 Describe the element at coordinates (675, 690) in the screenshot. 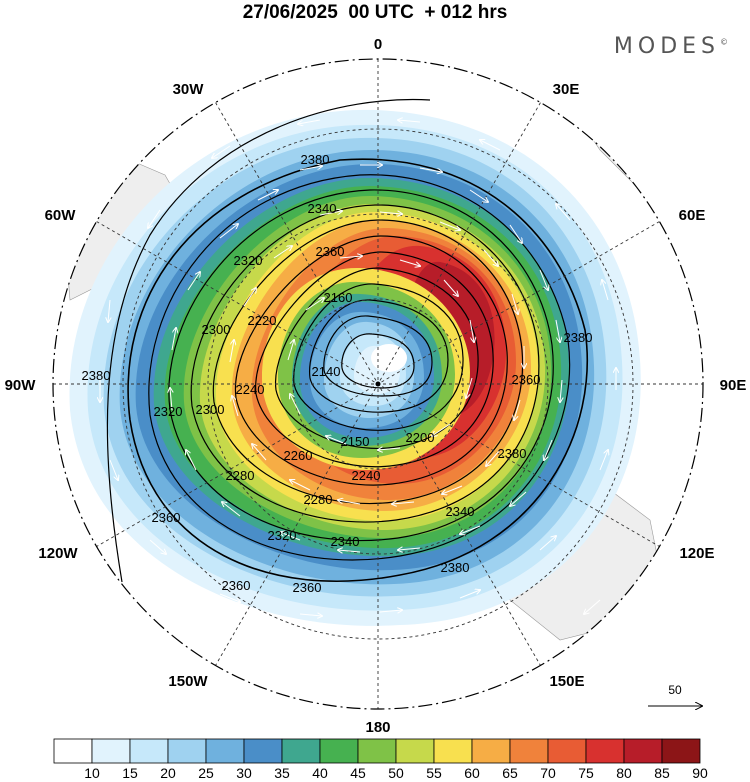

I see `reference-vector-label: 50` at that location.